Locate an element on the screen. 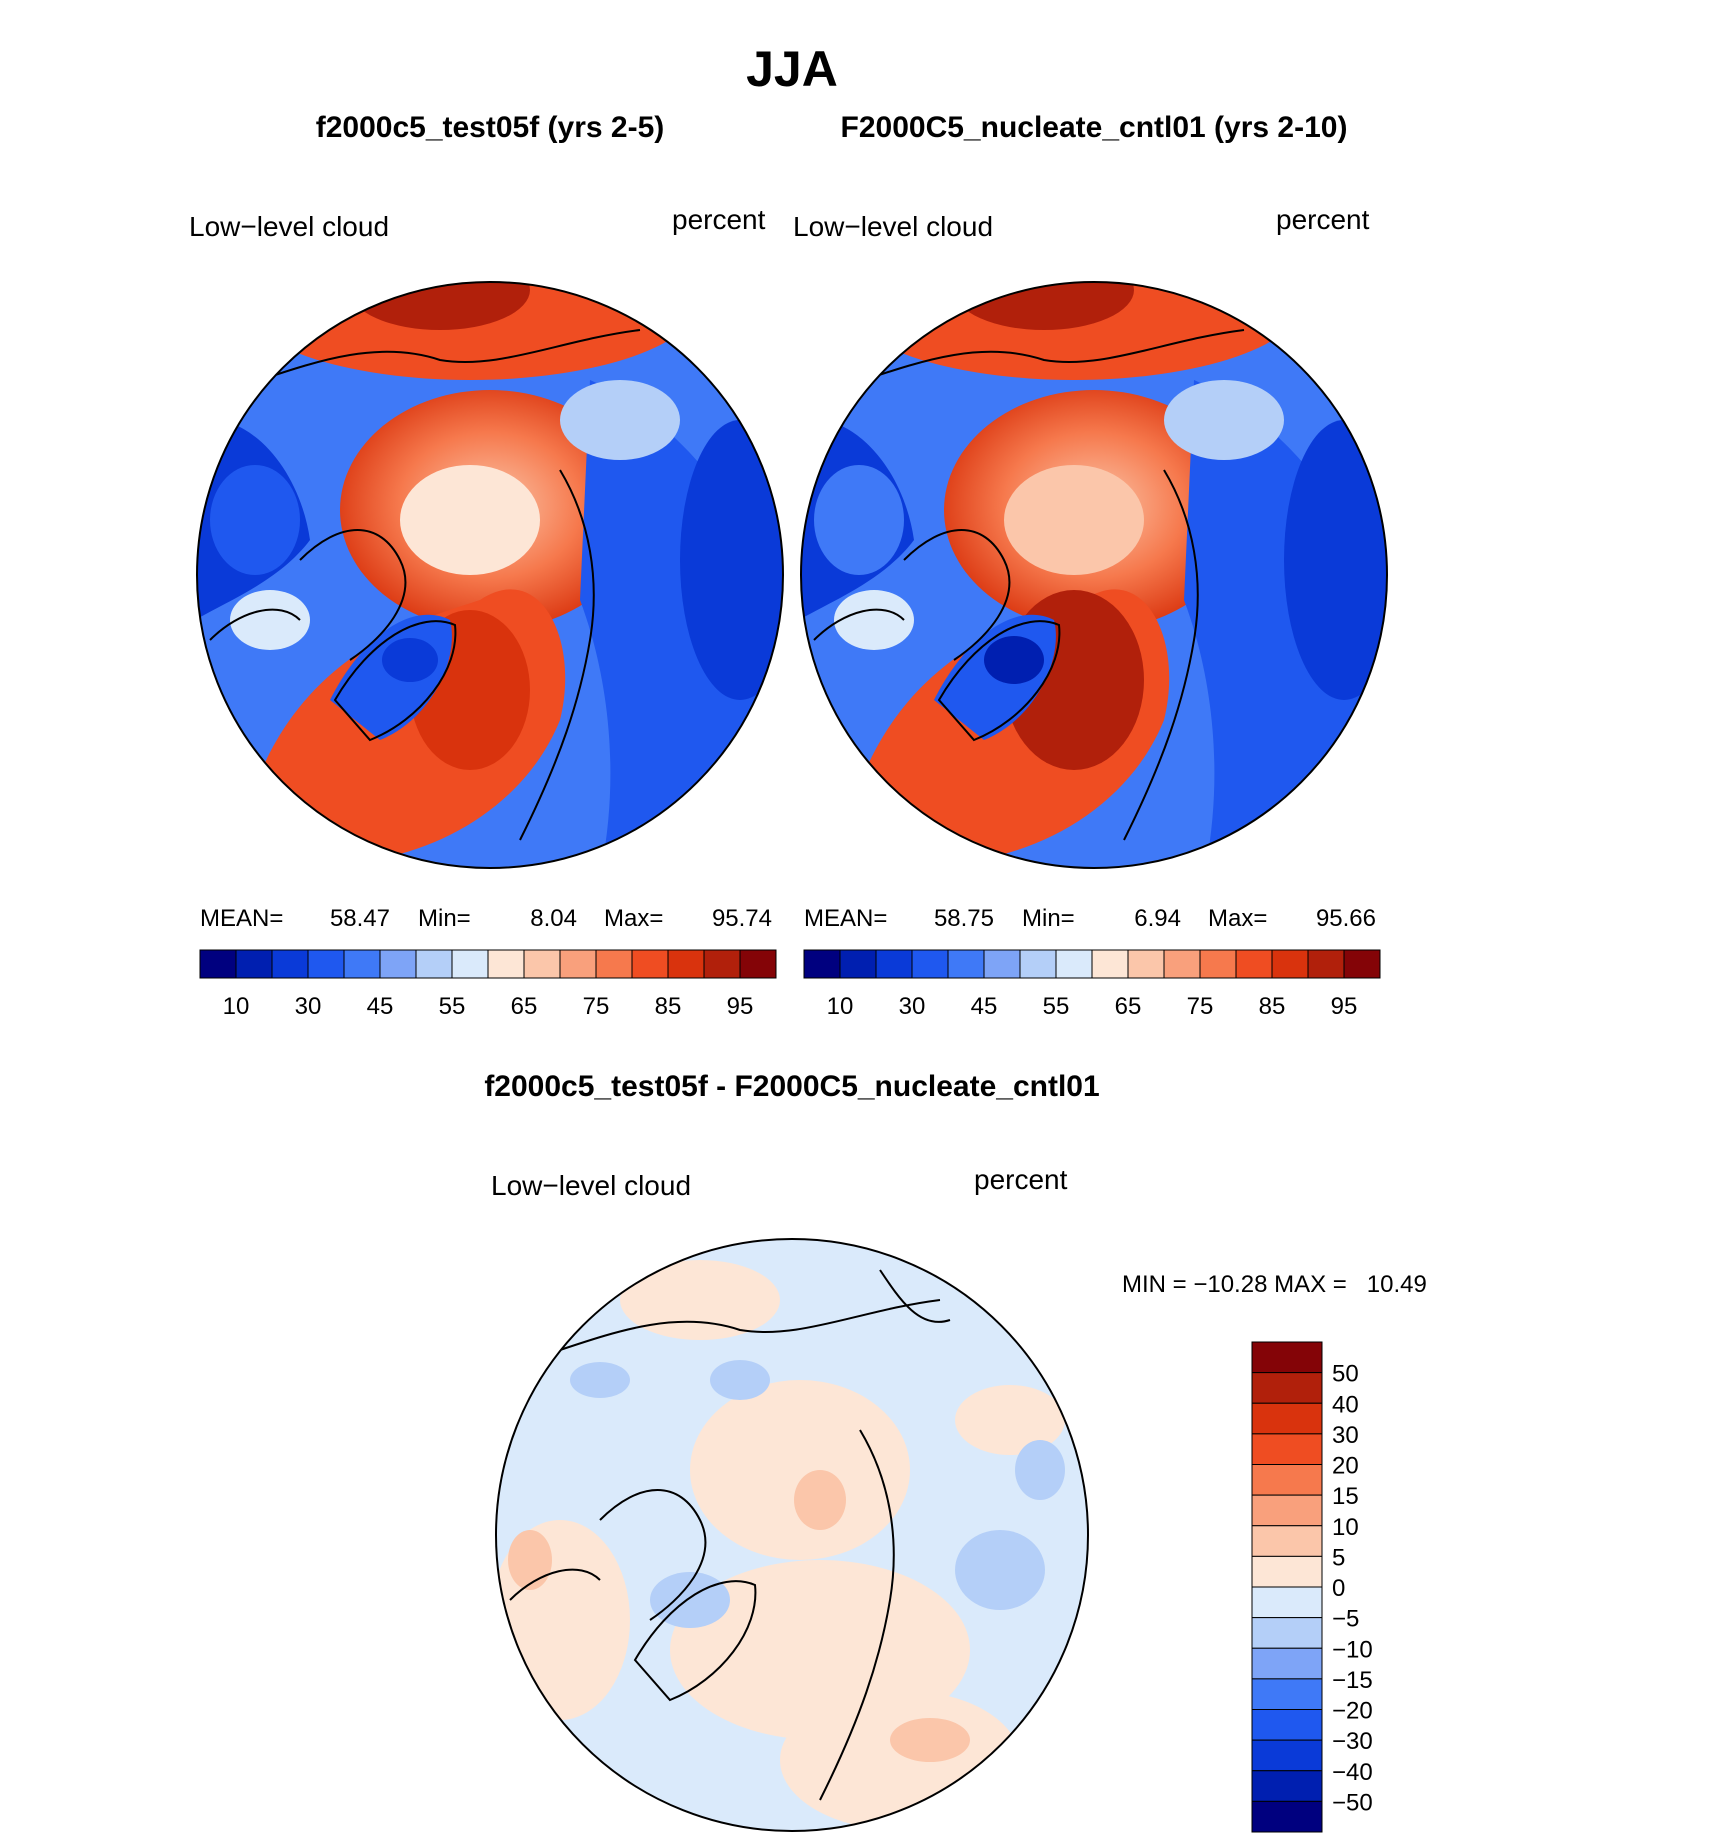  colorbar-tick-label: −15 is located at coordinates (1352, 1680).